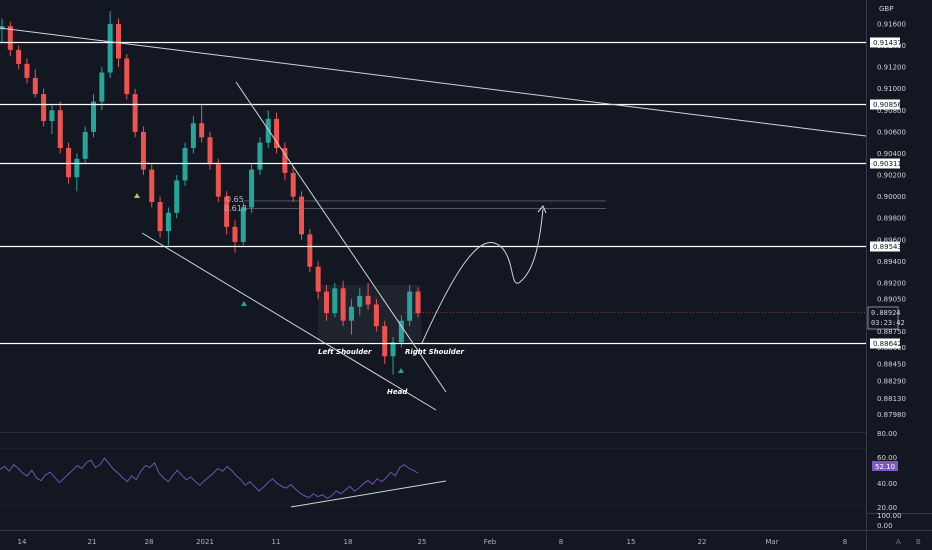 This screenshot has height=550, width=932. Describe the element at coordinates (22, 542) in the screenshot. I see `date-tick: 14` at that location.